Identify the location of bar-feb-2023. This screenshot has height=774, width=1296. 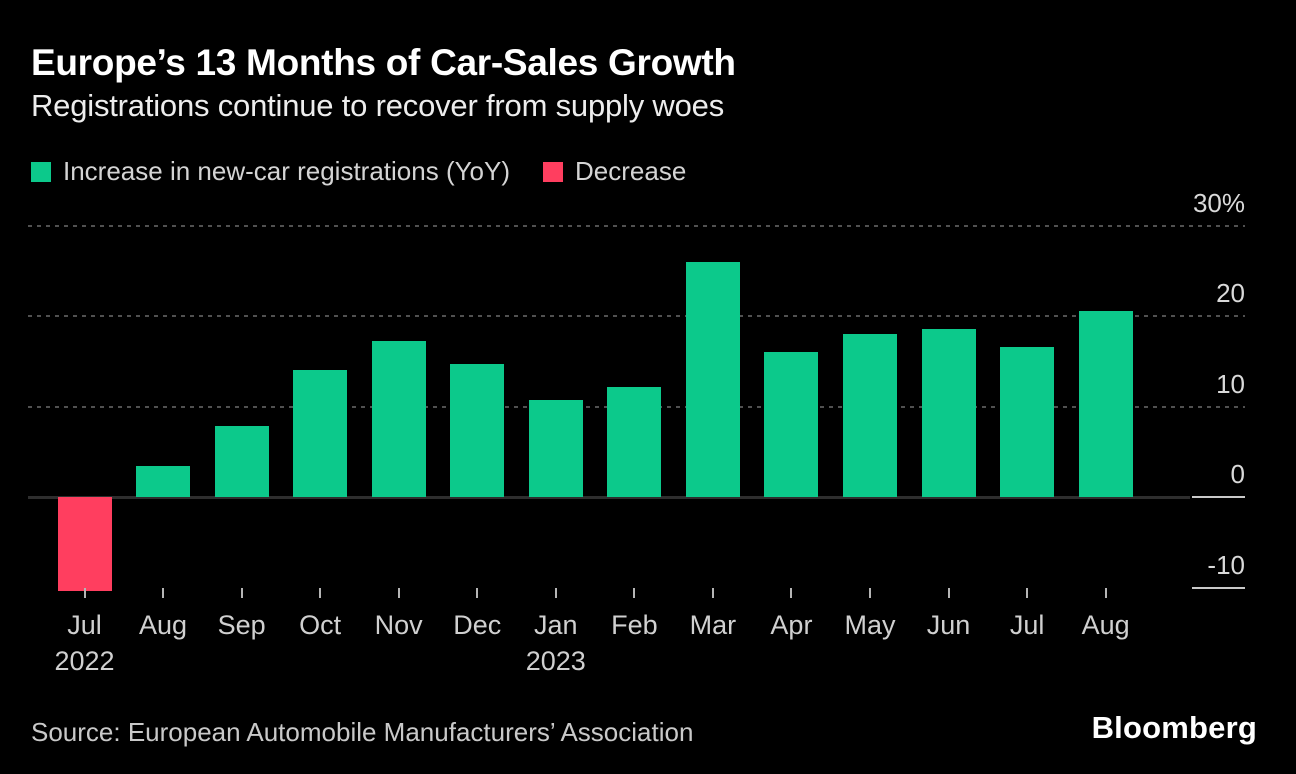
(634, 442).